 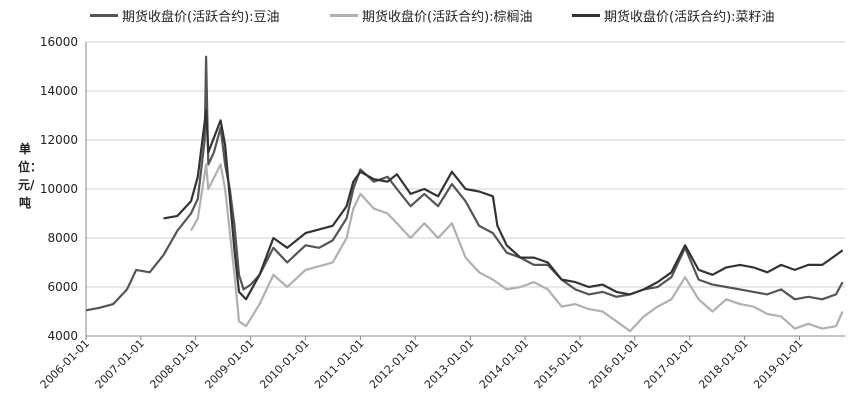 What do you see at coordinates (447, 17) in the screenshot?
I see `legend-label-palm-oil: 期货收盘价(活跃合约):棕榈油` at bounding box center [447, 17].